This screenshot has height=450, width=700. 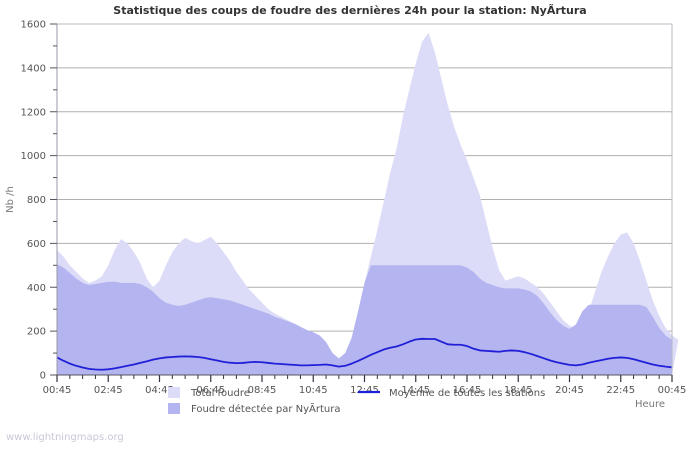 What do you see at coordinates (36, 332) in the screenshot?
I see `svg-text: 200` at bounding box center [36, 332].